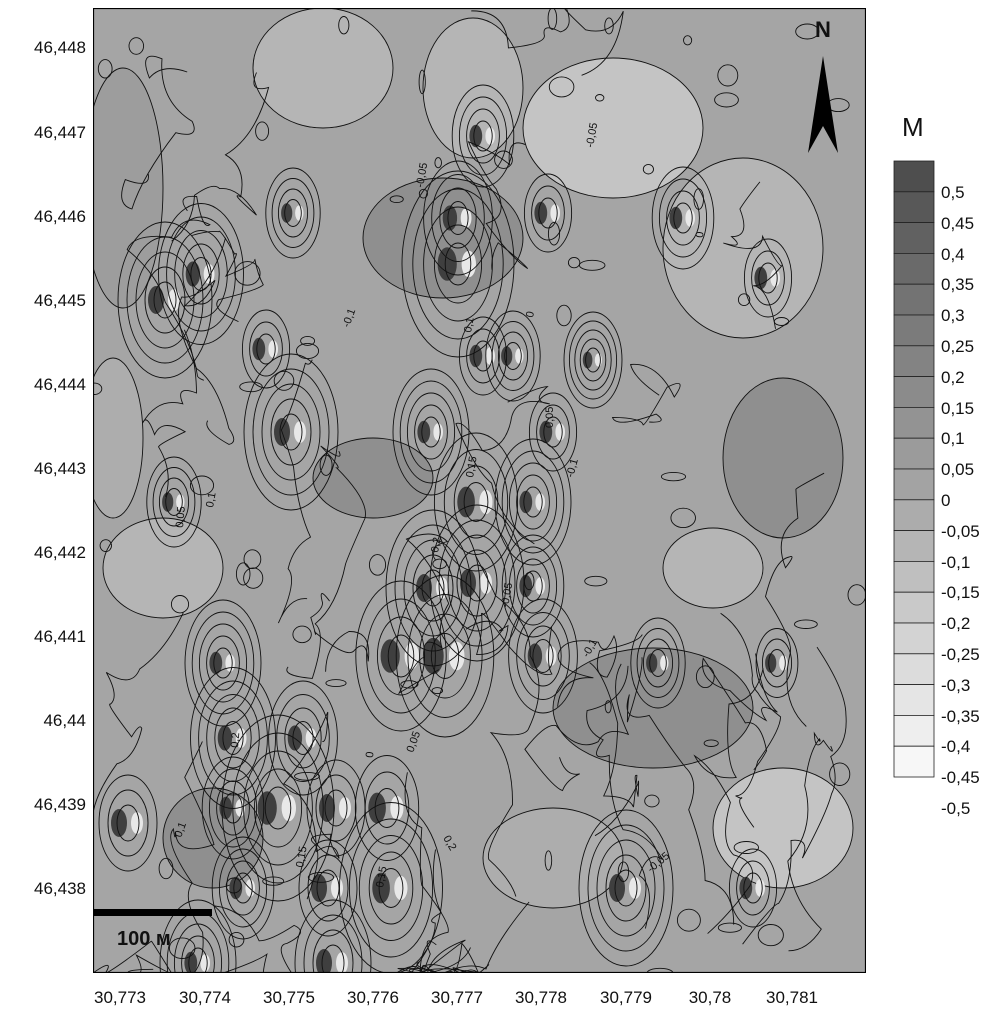 The image size is (993, 1012). Describe the element at coordinates (953, 254) in the screenshot. I see `legend-level-label: 0,4` at that location.